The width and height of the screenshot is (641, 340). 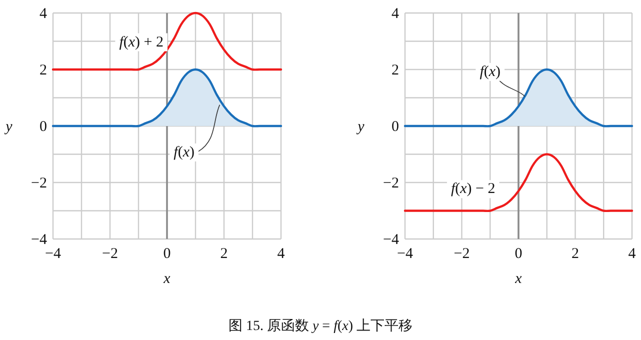 What do you see at coordinates (519, 182) in the screenshot?
I see `line-series` at bounding box center [519, 182].